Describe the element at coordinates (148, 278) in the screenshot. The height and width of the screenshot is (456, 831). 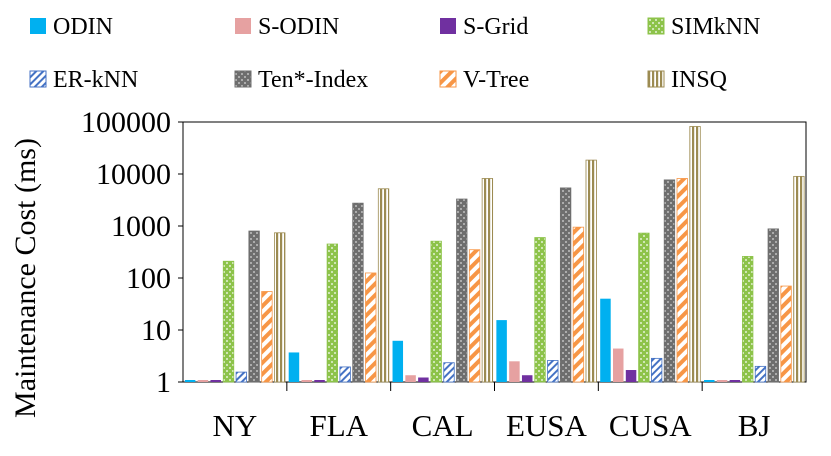
I see `y-tick-label: 100` at that location.